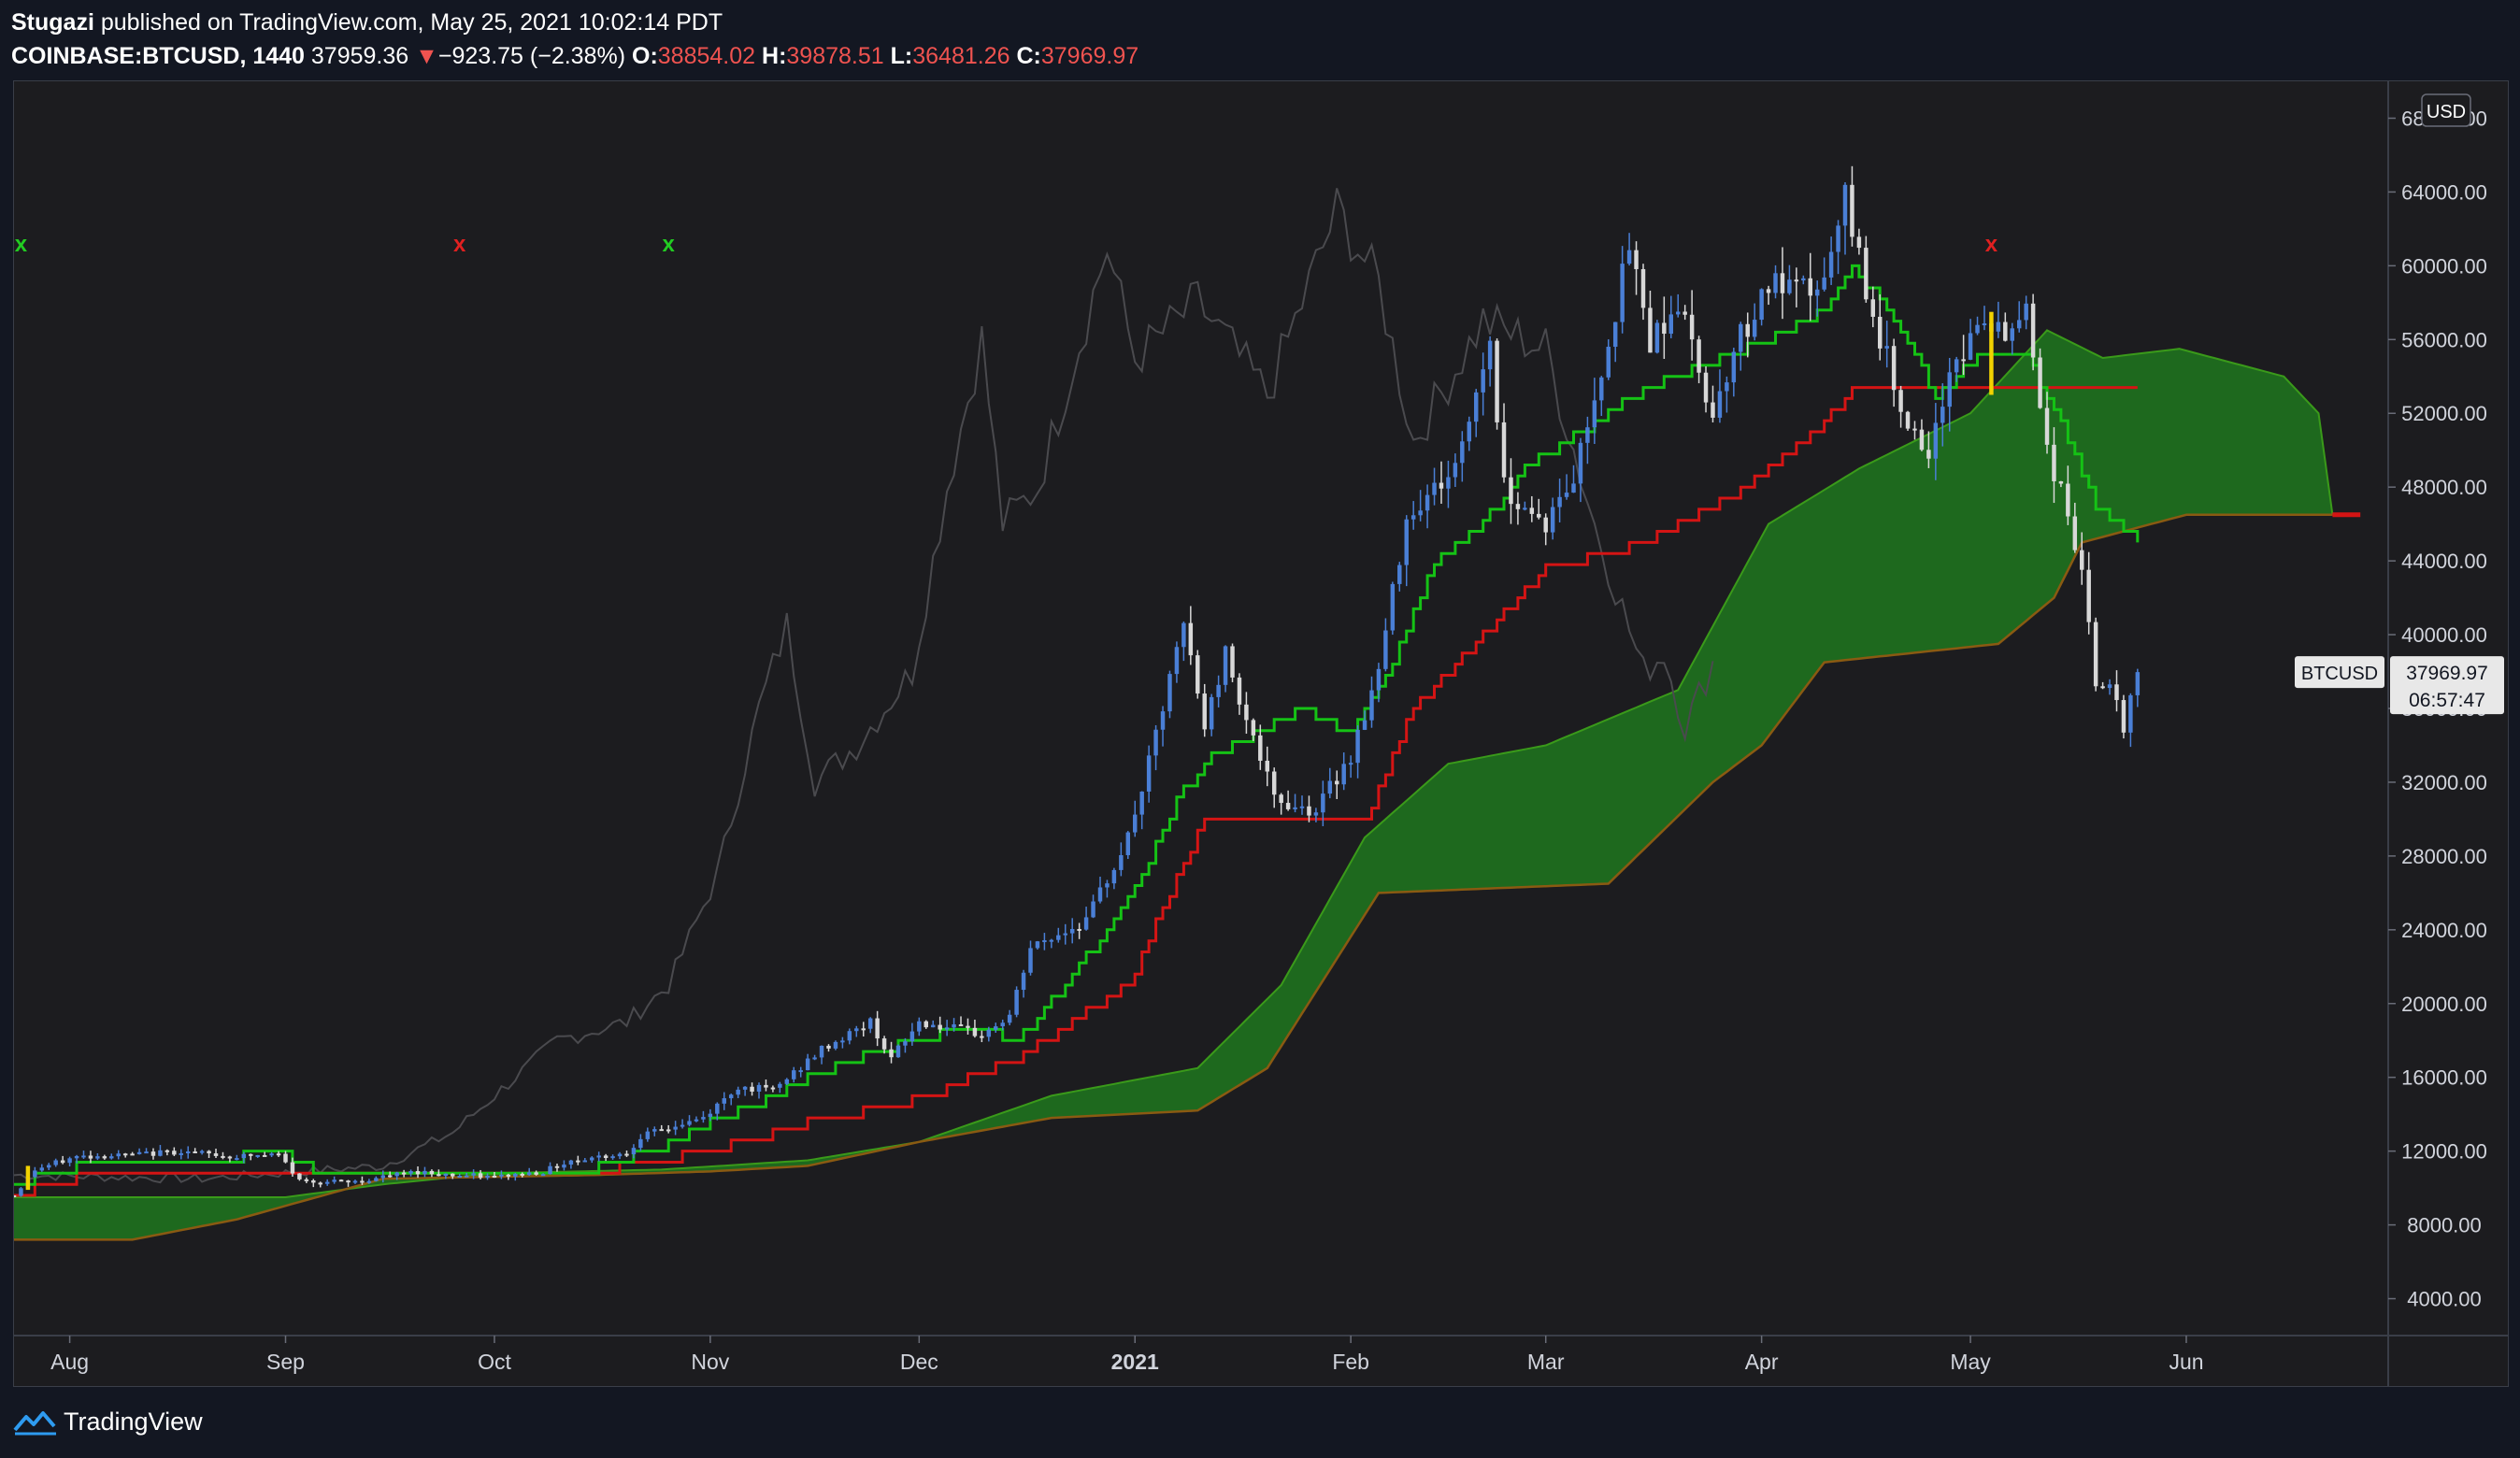  What do you see at coordinates (359, 56) in the screenshot?
I see `last-price: 37959.36` at bounding box center [359, 56].